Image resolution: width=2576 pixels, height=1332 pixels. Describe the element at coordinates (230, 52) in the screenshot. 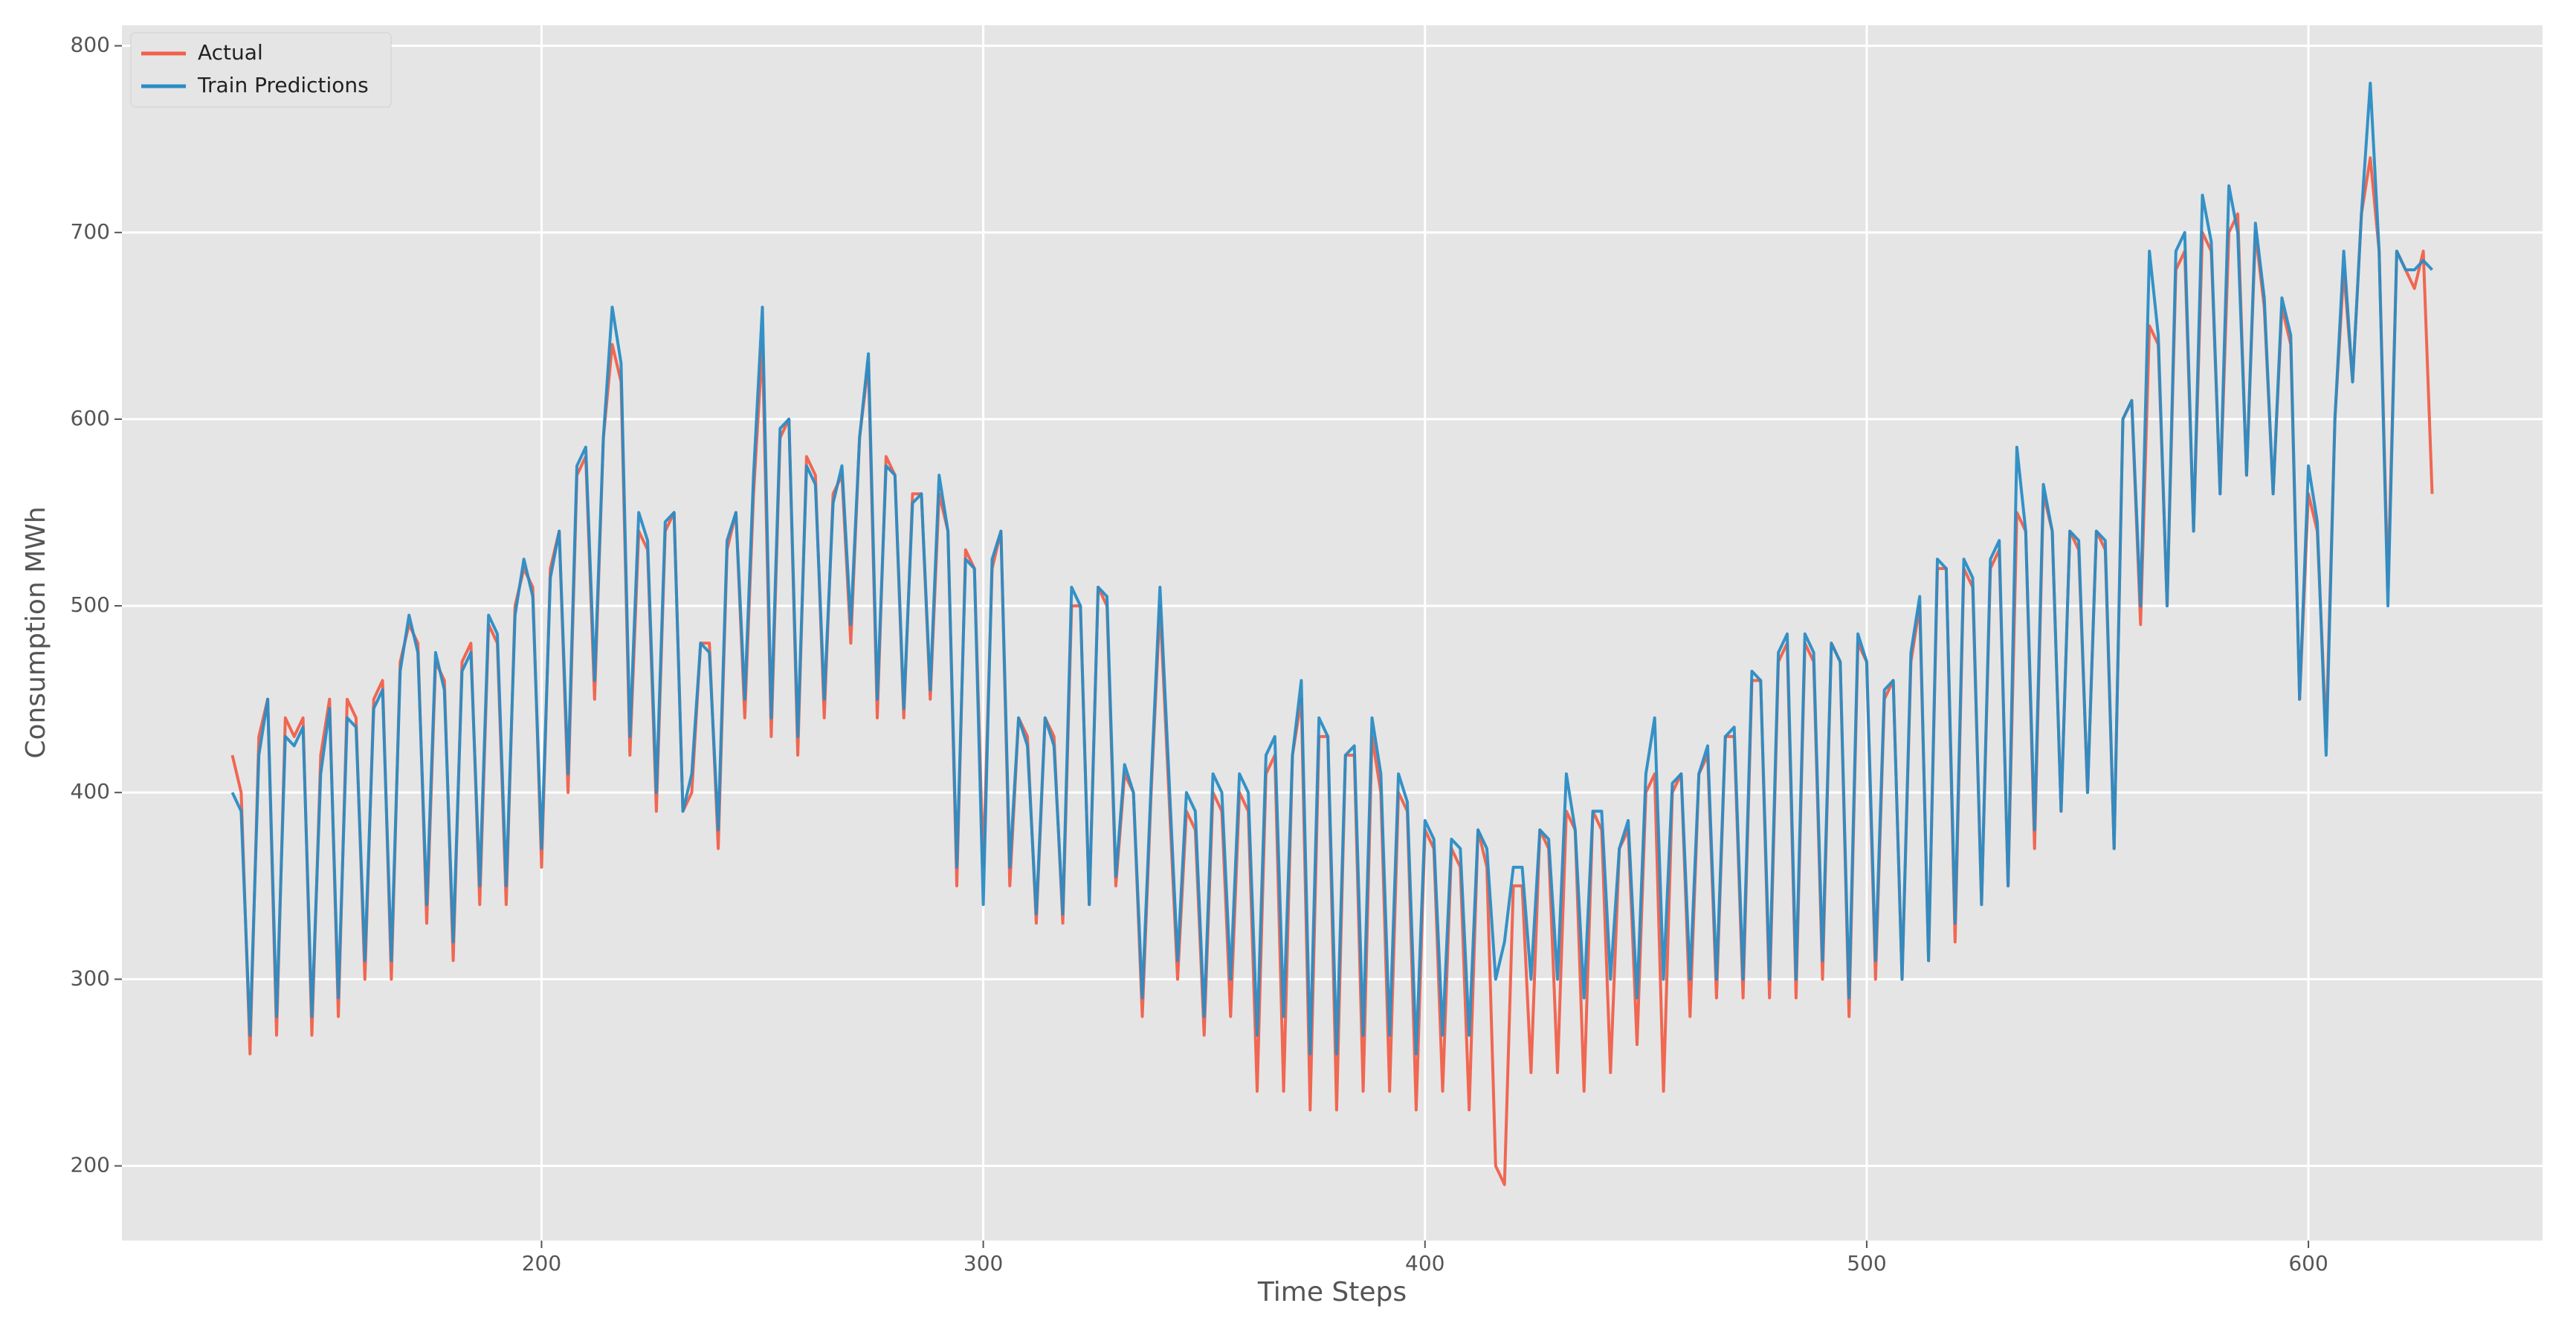

I see `legend-label: Actual` at that location.